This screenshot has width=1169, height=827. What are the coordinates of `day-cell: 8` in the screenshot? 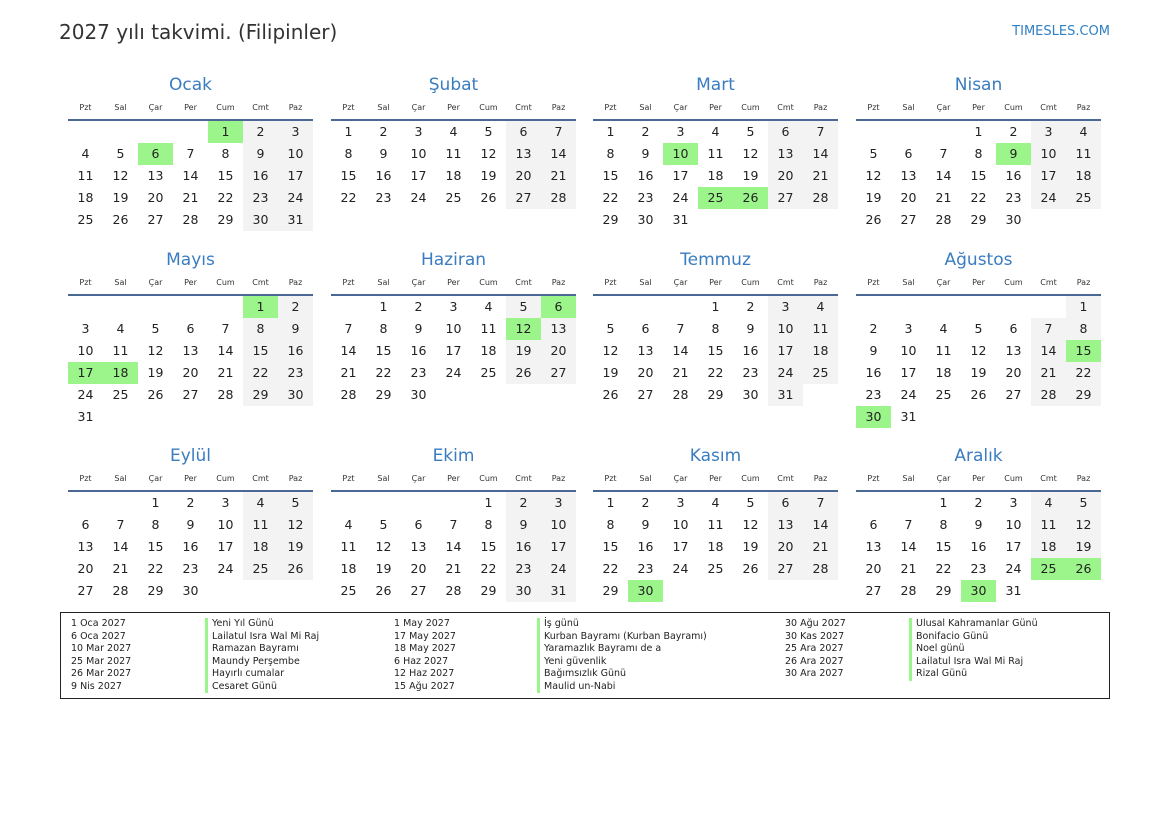 It's located at (348, 153).